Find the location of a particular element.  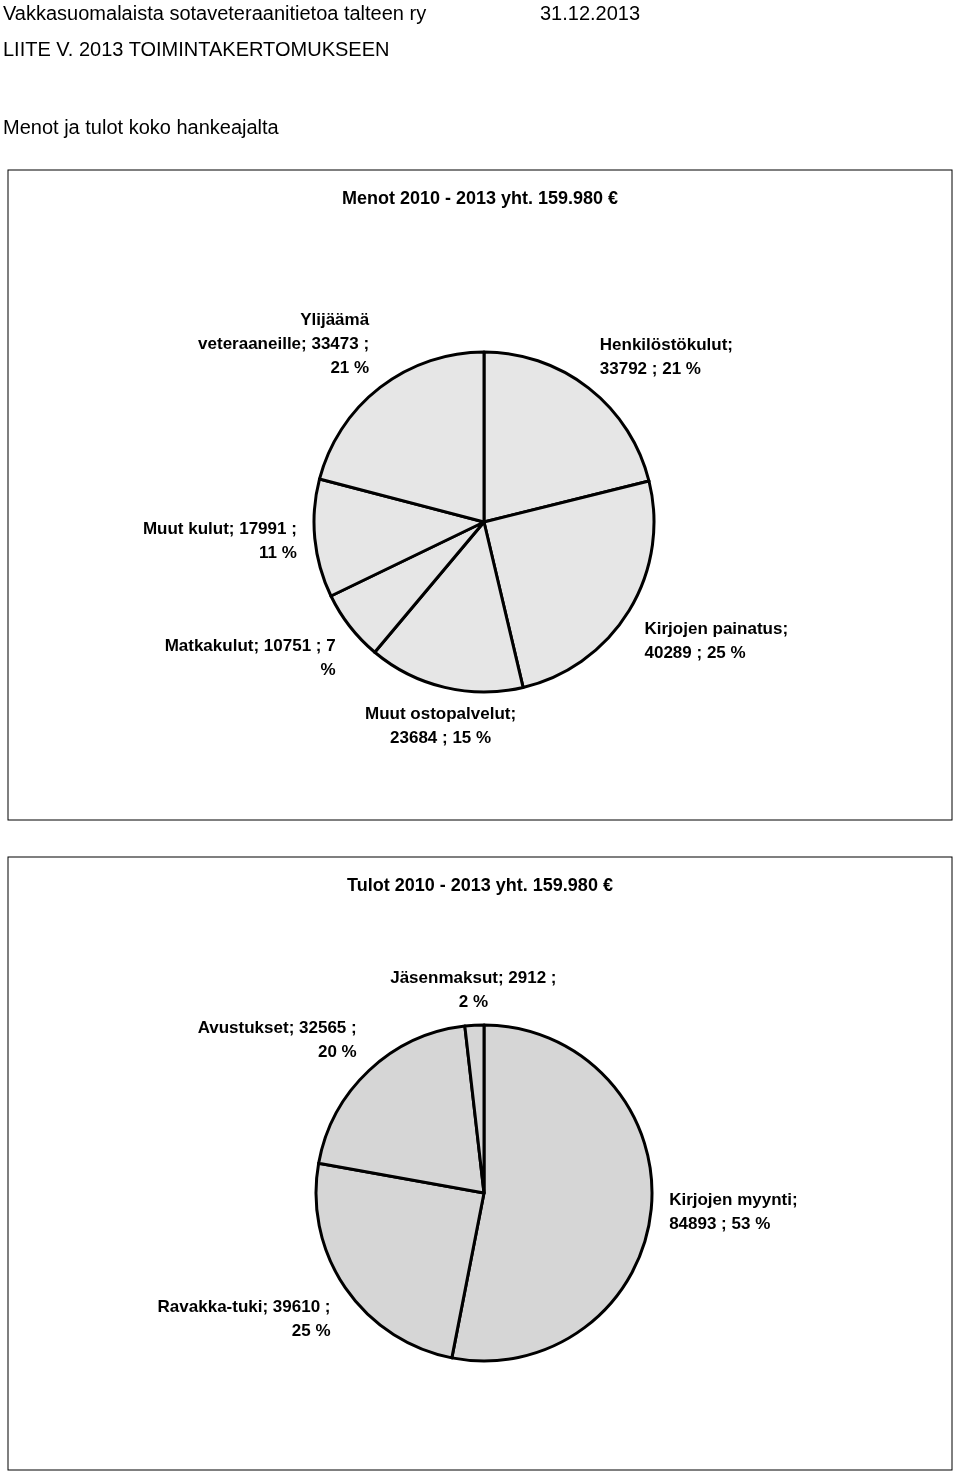

slice-label: Kirjojen painatus; 40289 ; 25 % is located at coordinates (716, 640).